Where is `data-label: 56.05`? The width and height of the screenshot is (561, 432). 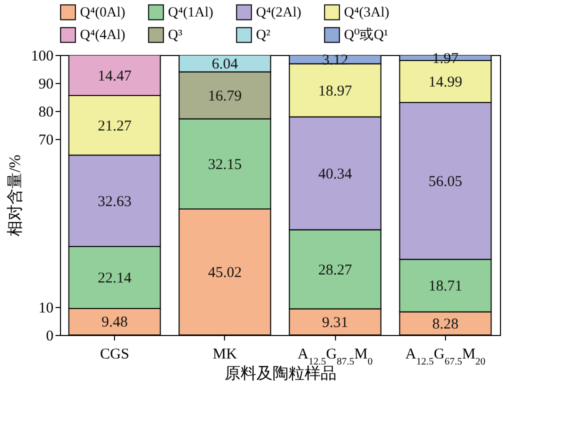
data-label: 56.05 is located at coordinates (445, 182).